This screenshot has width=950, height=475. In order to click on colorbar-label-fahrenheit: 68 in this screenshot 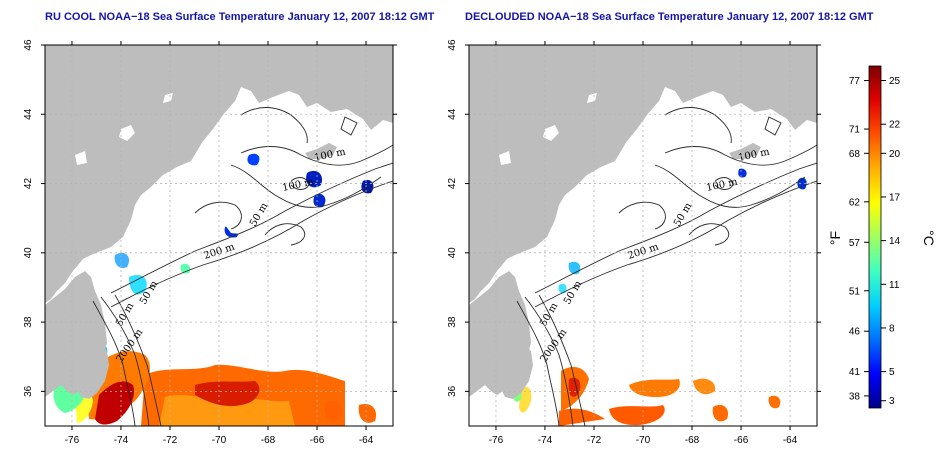, I will do `click(855, 154)`.